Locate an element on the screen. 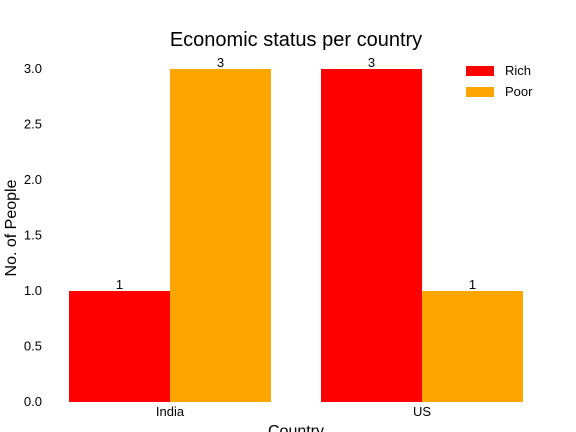 The image size is (576, 432). y-tick-label: 0.5 is located at coordinates (33, 346).